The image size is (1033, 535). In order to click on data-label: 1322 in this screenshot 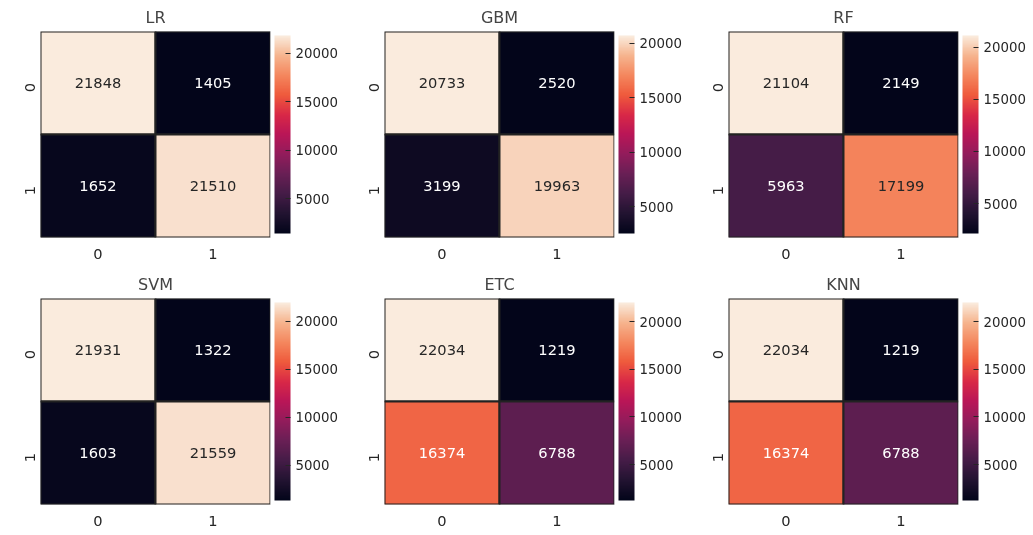, I will do `click(213, 349)`.